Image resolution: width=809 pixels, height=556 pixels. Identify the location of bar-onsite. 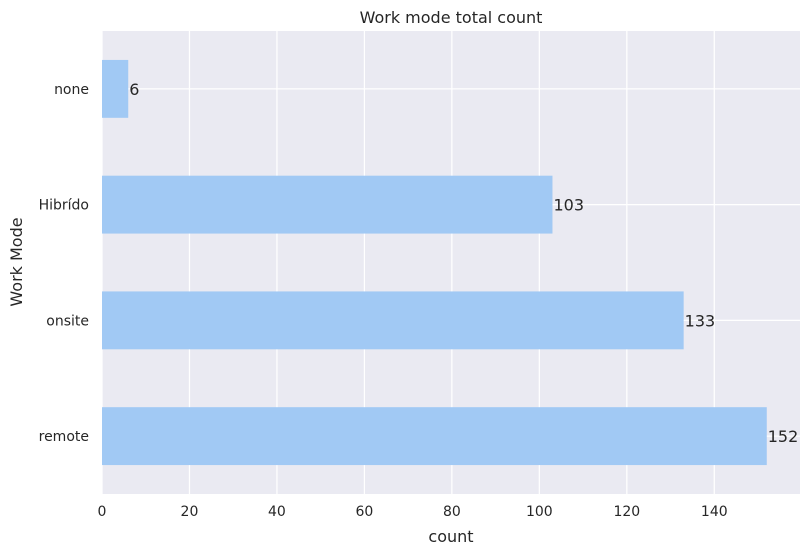
(393, 320).